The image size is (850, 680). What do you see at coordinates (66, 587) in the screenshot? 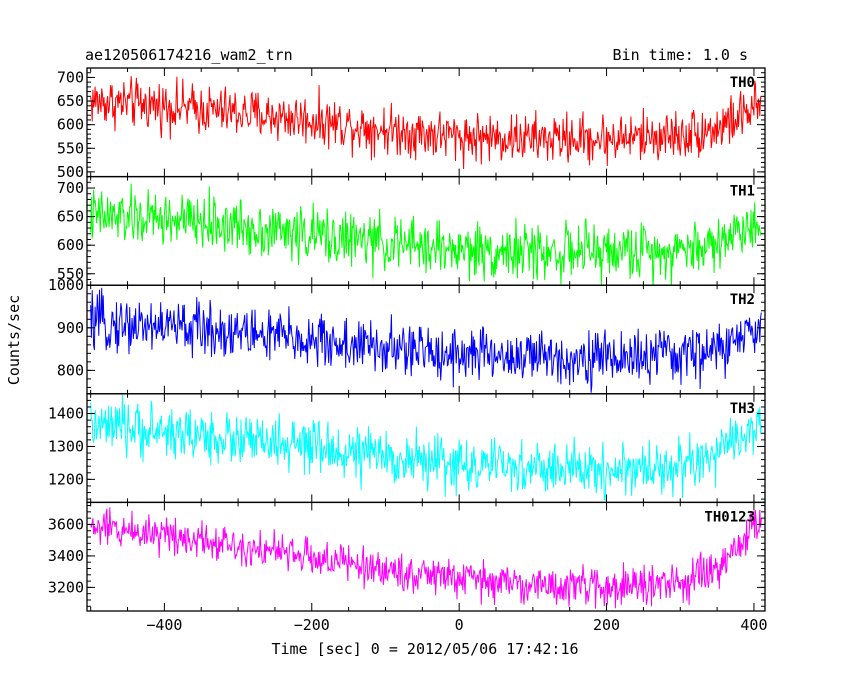
I see `y-tick-label-th0123: 3200` at bounding box center [66, 587].